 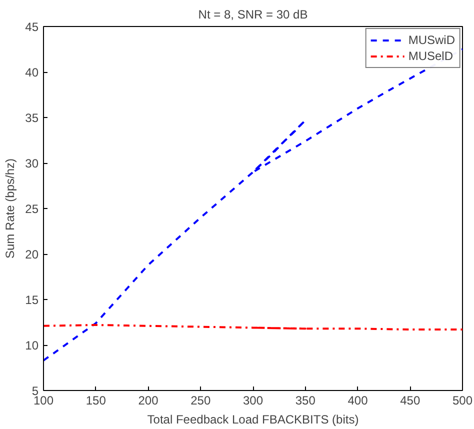 I want to click on y-tick-label: 35, so click(x=32, y=118).